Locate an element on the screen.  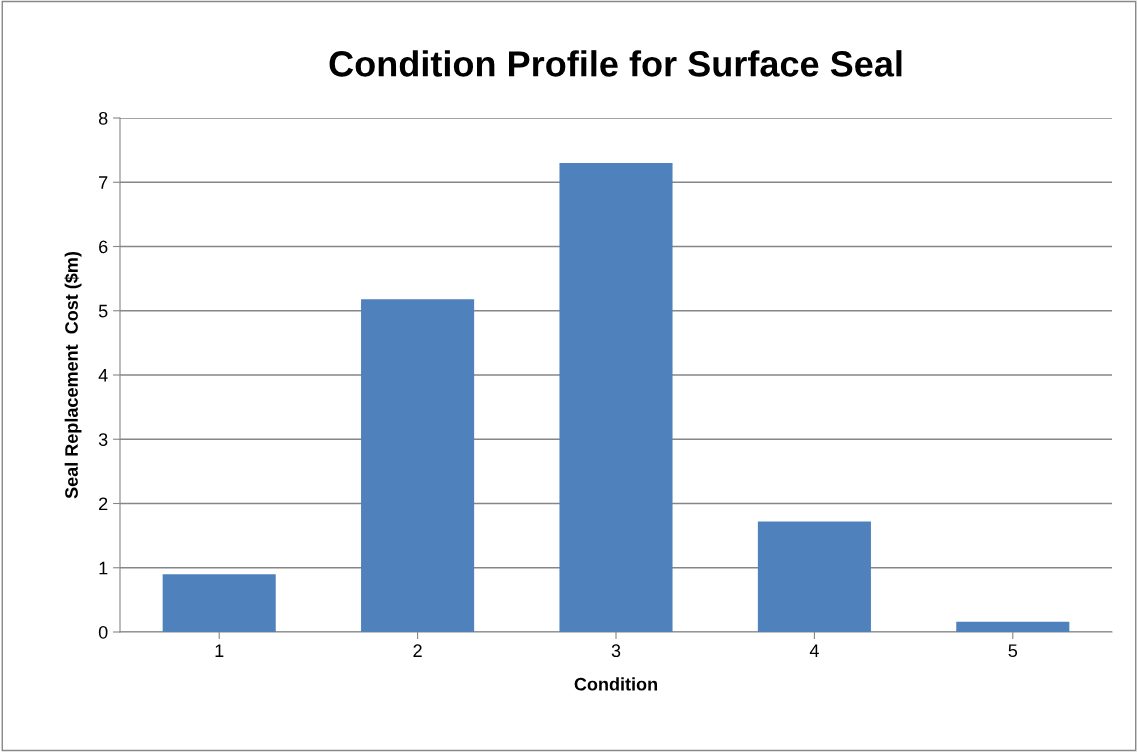
x-tick-label: 4 is located at coordinates (814, 650).